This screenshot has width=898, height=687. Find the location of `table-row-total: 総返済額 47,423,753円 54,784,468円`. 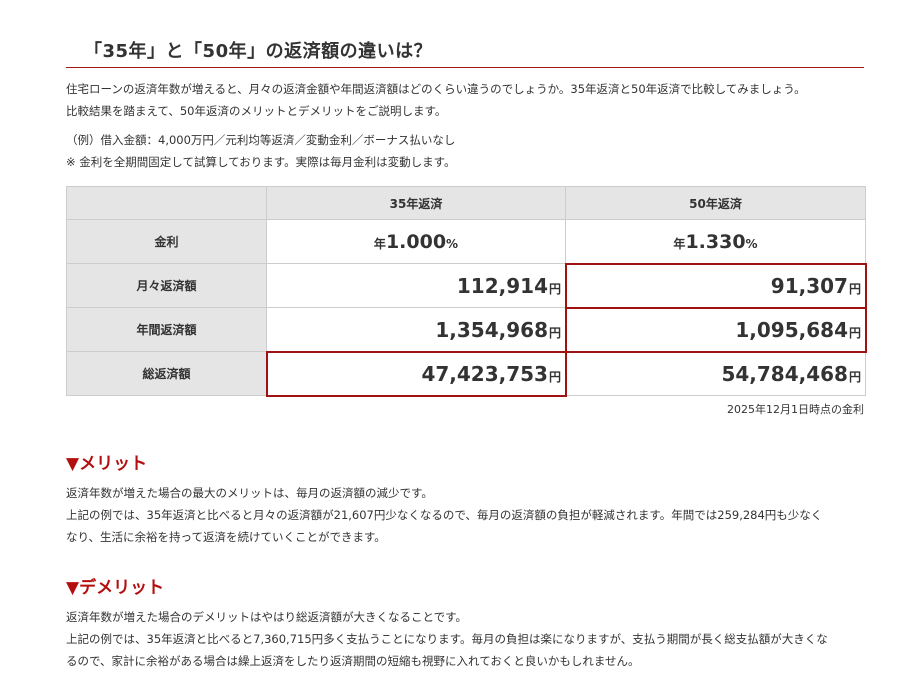

table-row-total: 総返済額 47,423,753円 54,784,468円 is located at coordinates (466, 373).